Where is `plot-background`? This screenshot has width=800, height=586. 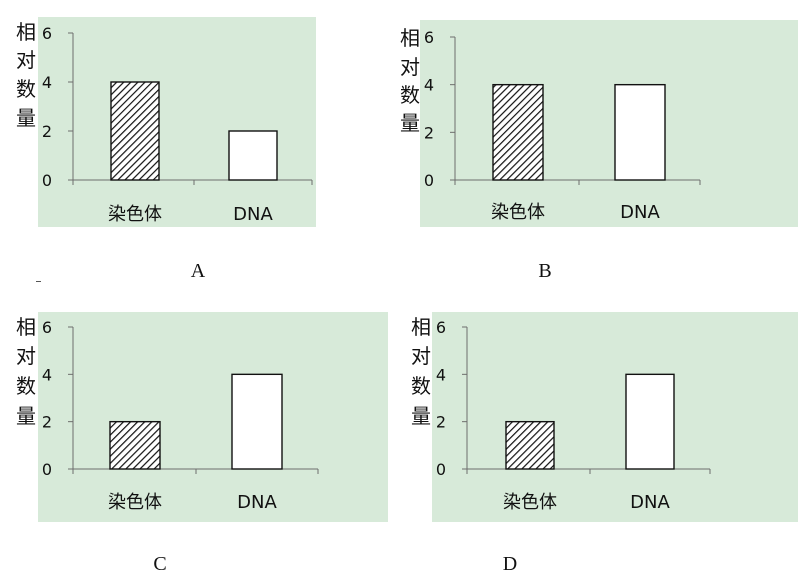 plot-background is located at coordinates (177, 122).